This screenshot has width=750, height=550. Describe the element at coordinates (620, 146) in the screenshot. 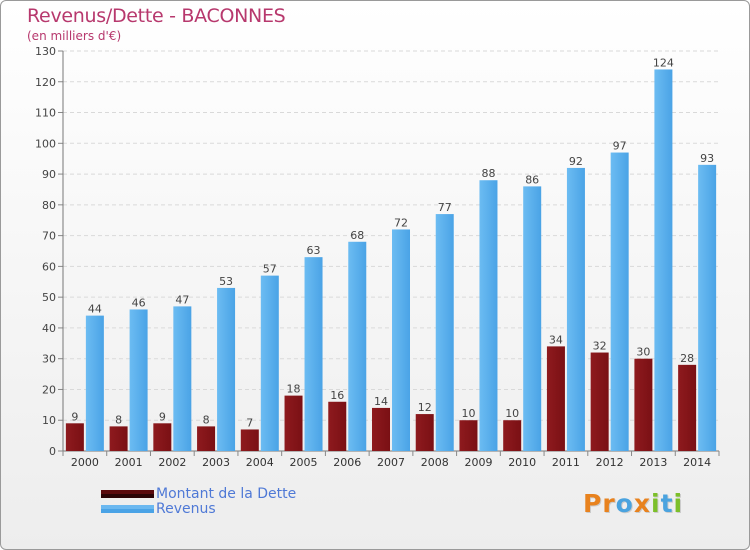

I see `data-label-revenus: 97` at that location.